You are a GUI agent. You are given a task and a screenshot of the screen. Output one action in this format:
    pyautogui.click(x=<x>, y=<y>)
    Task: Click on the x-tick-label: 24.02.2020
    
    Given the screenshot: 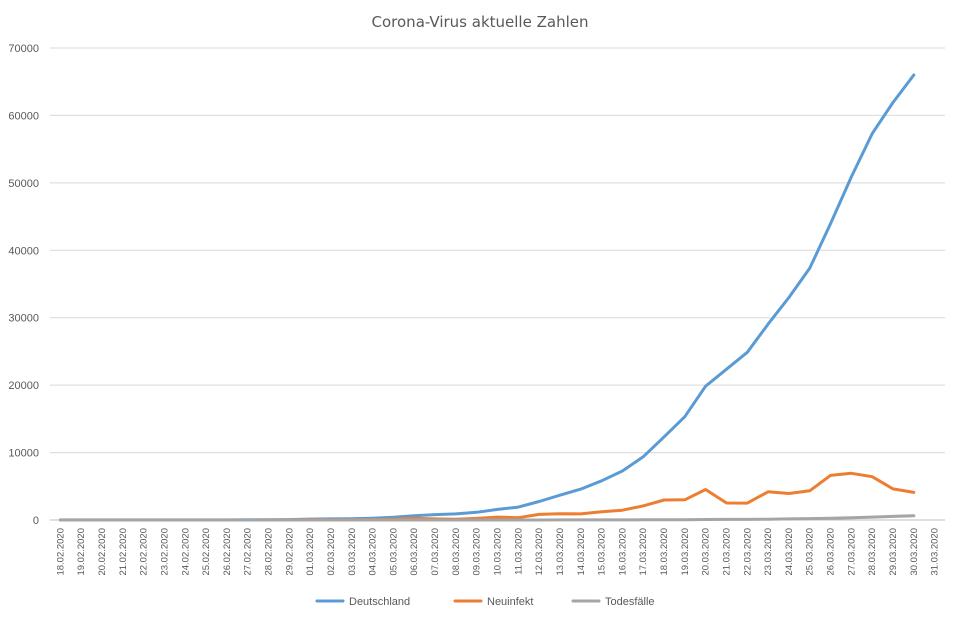 What is the action you would take?
    pyautogui.click(x=185, y=552)
    